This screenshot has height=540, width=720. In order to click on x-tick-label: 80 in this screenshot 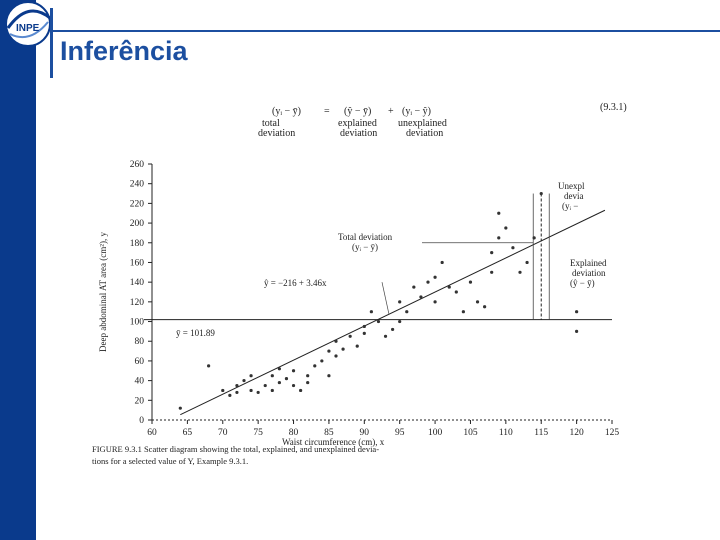, I will do `click(294, 433)`.